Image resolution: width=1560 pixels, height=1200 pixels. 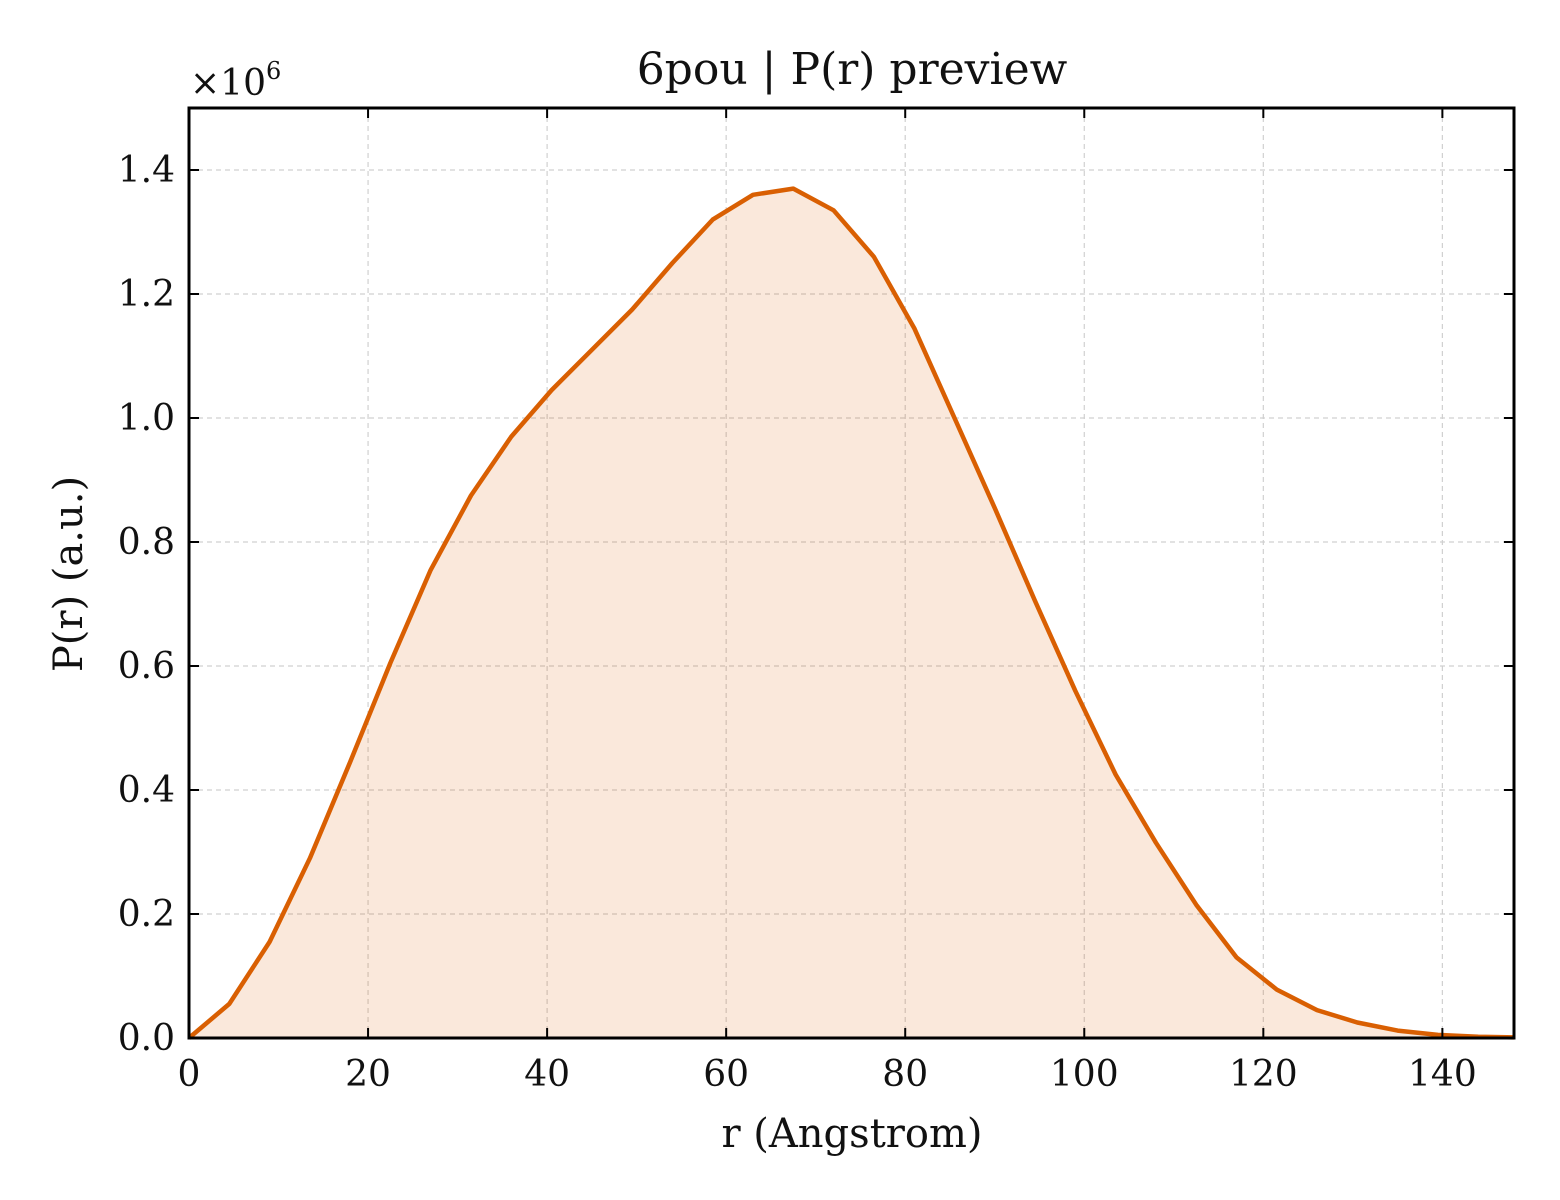 What do you see at coordinates (146, 1038) in the screenshot?
I see `y-tick-label: 0.0` at bounding box center [146, 1038].